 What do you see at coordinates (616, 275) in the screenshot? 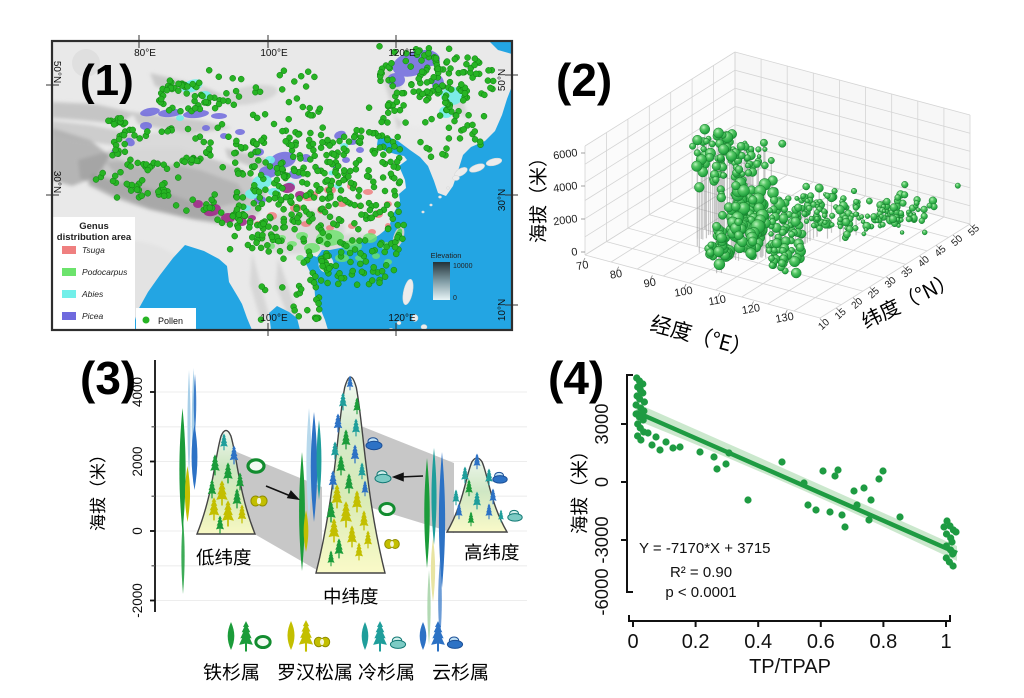
I see `svg-text: 80` at bounding box center [616, 275].